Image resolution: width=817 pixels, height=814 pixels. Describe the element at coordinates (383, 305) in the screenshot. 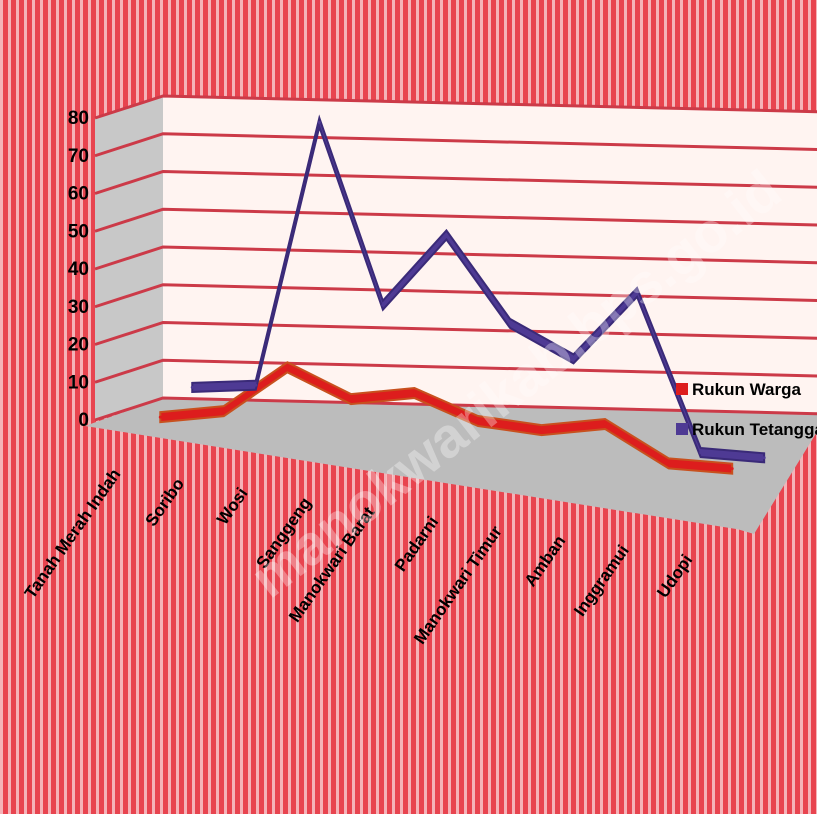

I see `data-point-rukun-tetangga-sanggeng` at that location.